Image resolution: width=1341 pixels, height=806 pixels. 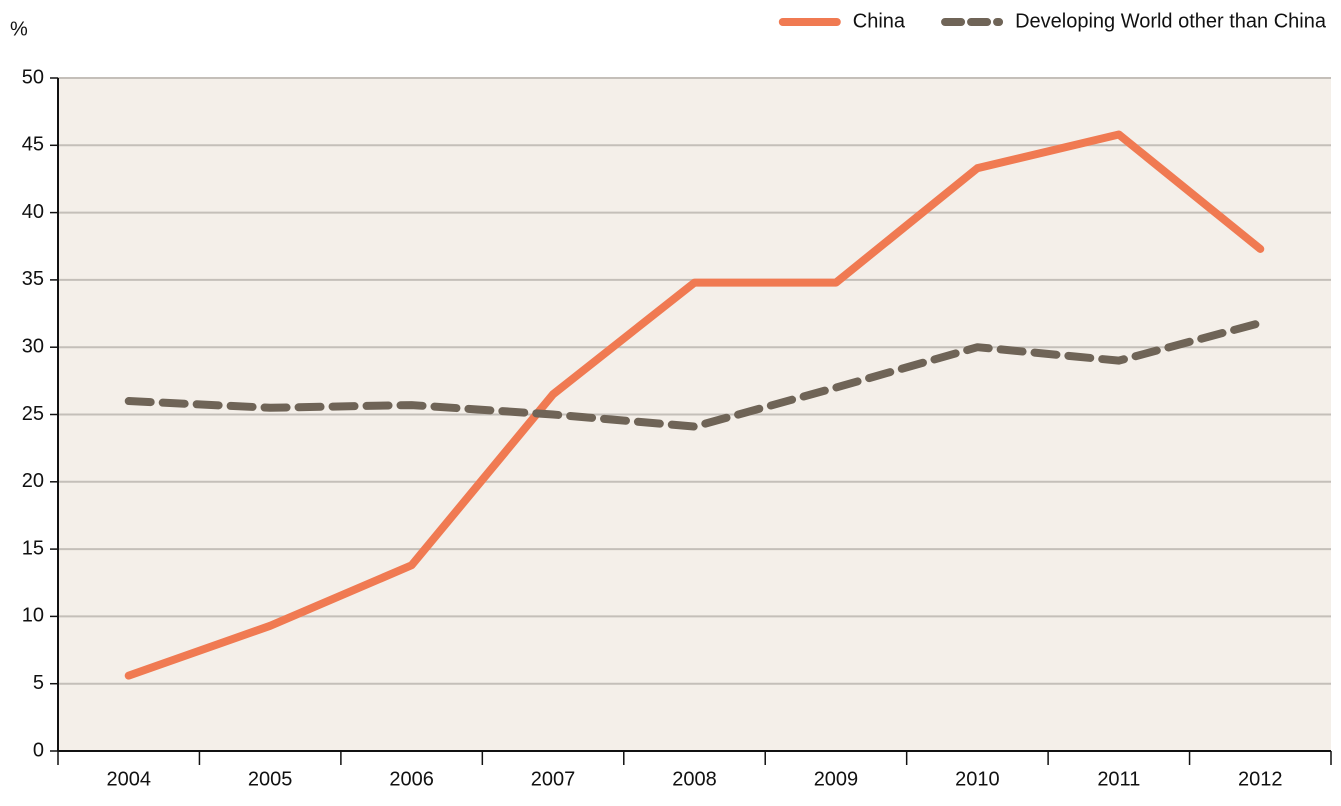 What do you see at coordinates (33, 212) in the screenshot?
I see `y-tick-label: 40` at bounding box center [33, 212].